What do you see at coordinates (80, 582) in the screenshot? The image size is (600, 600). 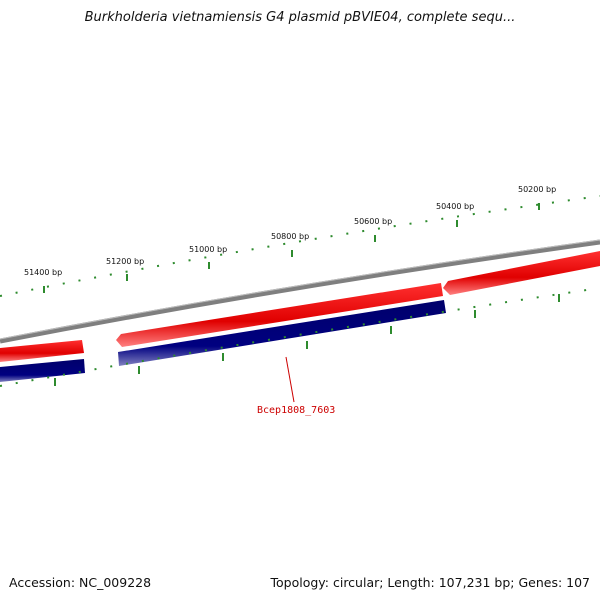 I see `accession-text: Accession: NC_009228` at bounding box center [80, 582].